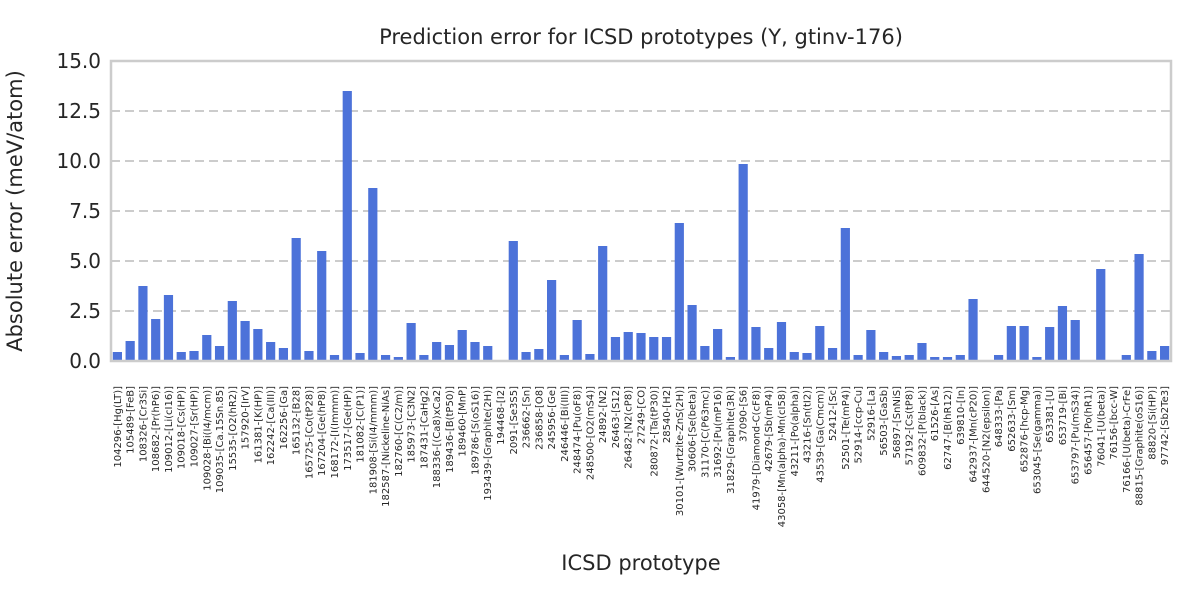 Image resolution: width=1200 pixels, height=600 pixels. What do you see at coordinates (258, 425) in the screenshot?
I see `x-tick-label: 161381-[K(HP)]` at bounding box center [258, 425].